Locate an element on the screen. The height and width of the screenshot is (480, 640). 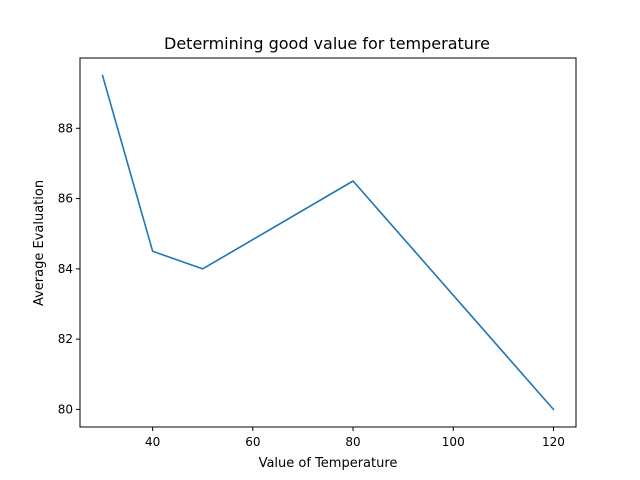
x-tick-label: 60 is located at coordinates (252, 442).